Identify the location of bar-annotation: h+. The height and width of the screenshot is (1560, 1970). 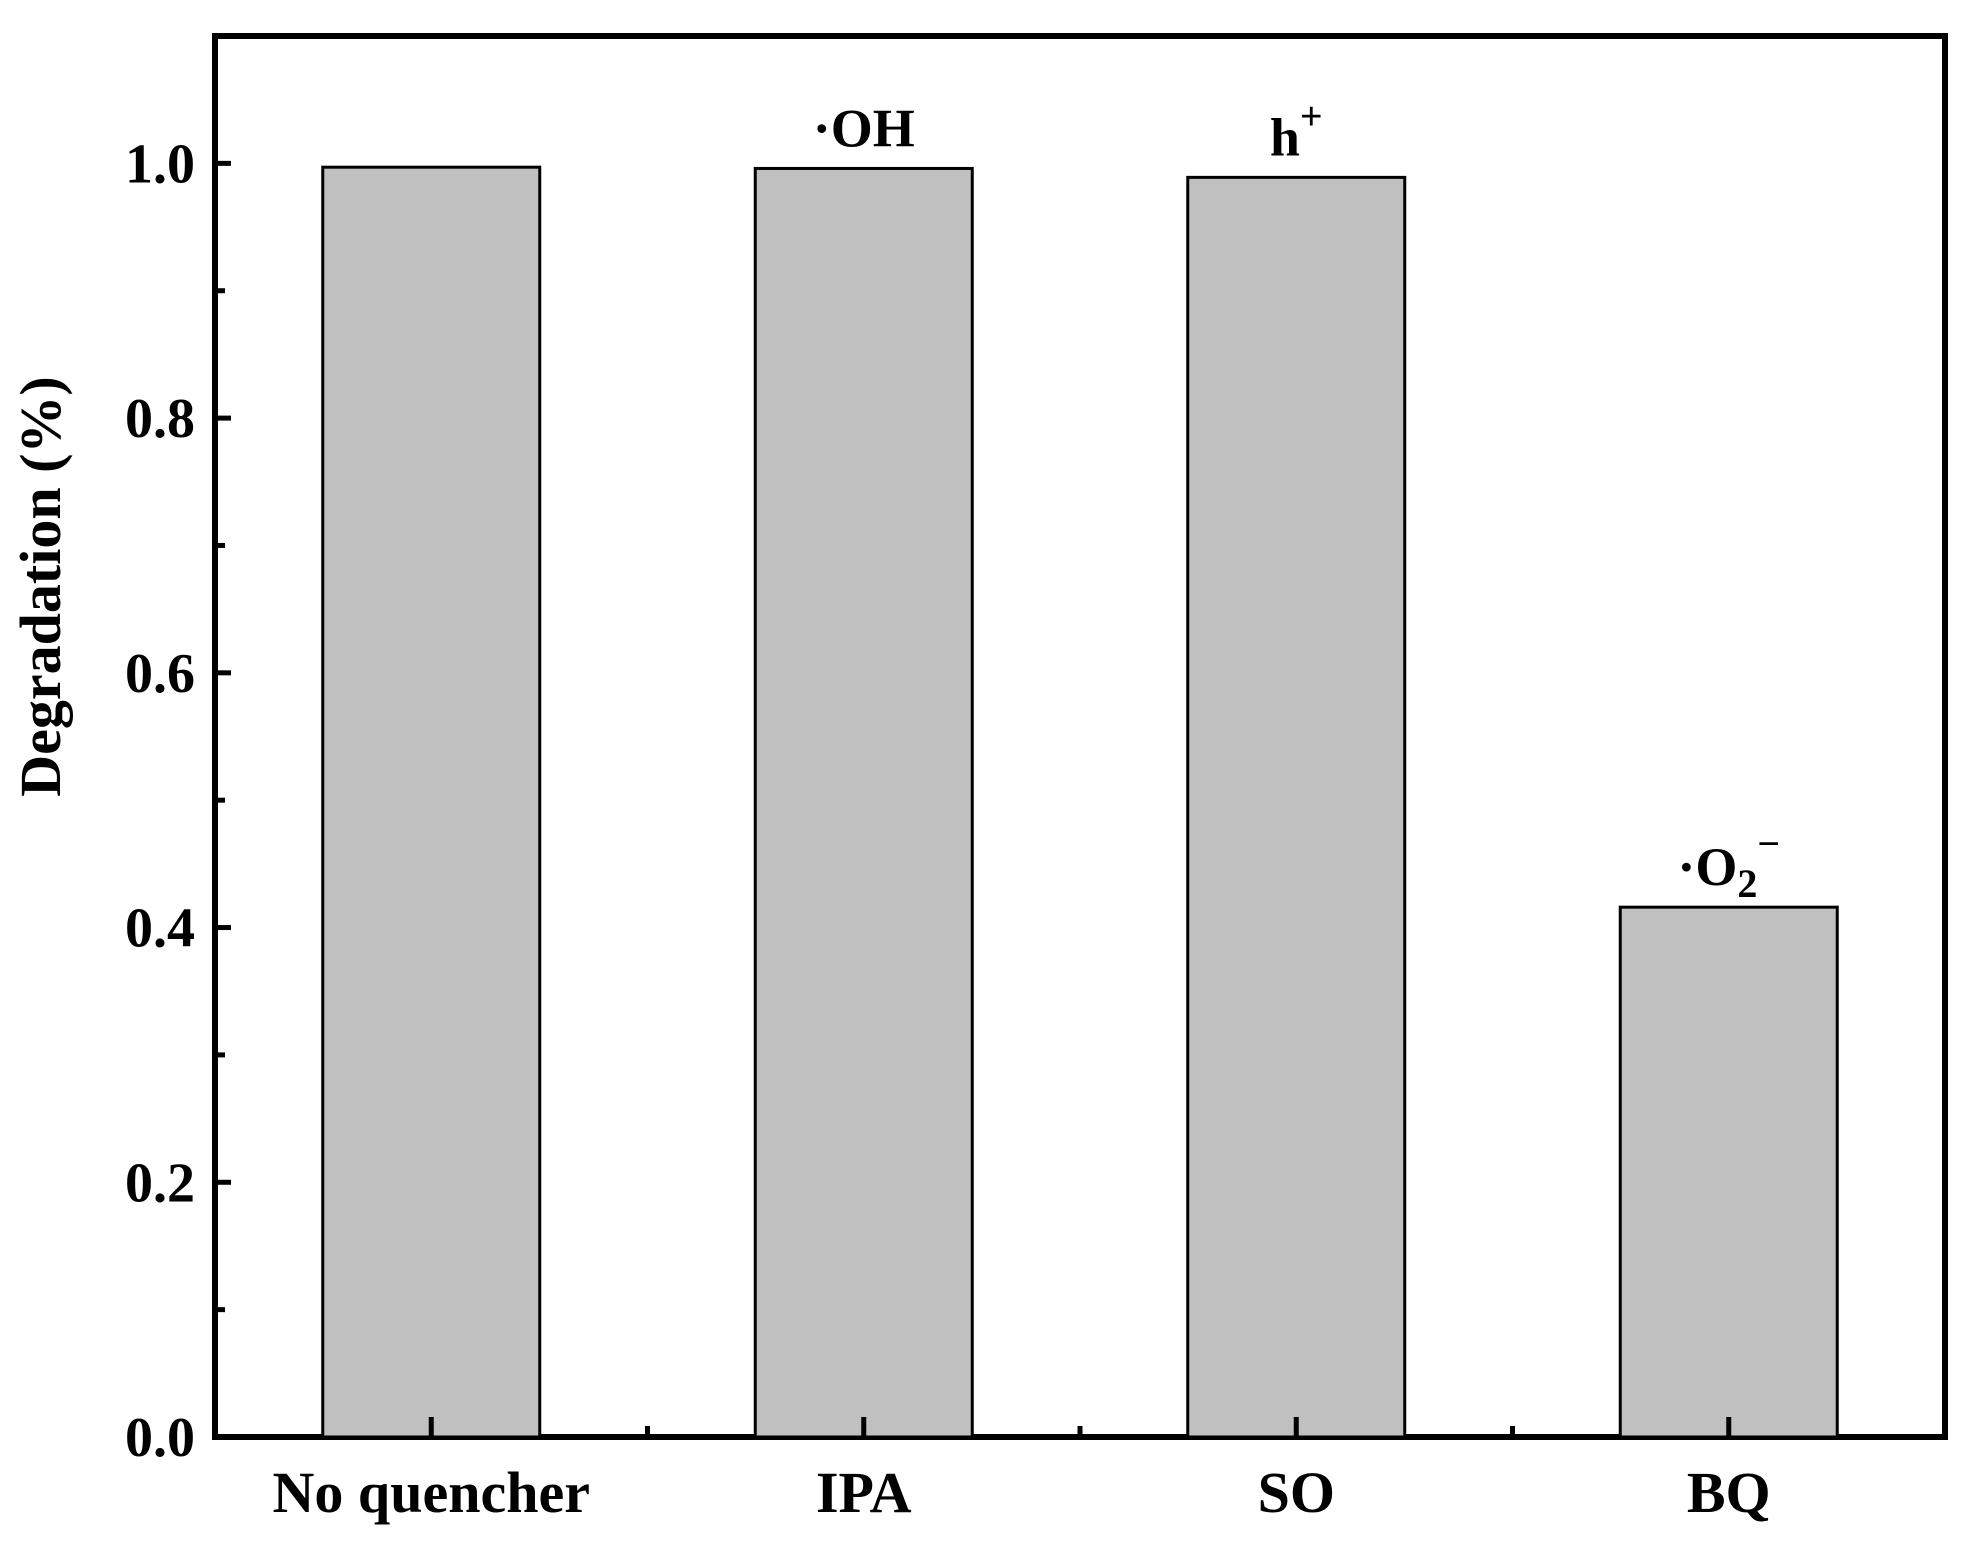
(1296, 130).